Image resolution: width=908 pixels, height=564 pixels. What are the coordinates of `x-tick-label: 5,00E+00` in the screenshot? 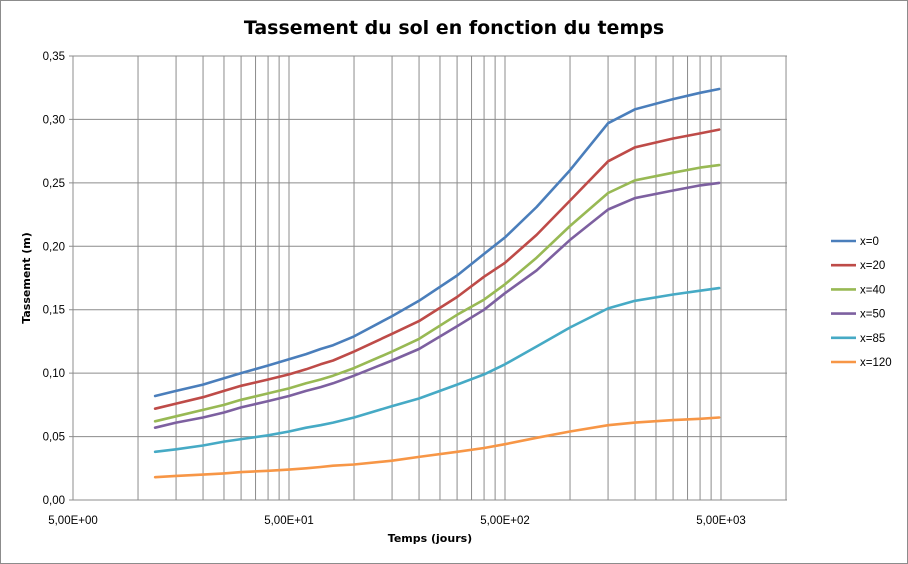 It's located at (73, 521).